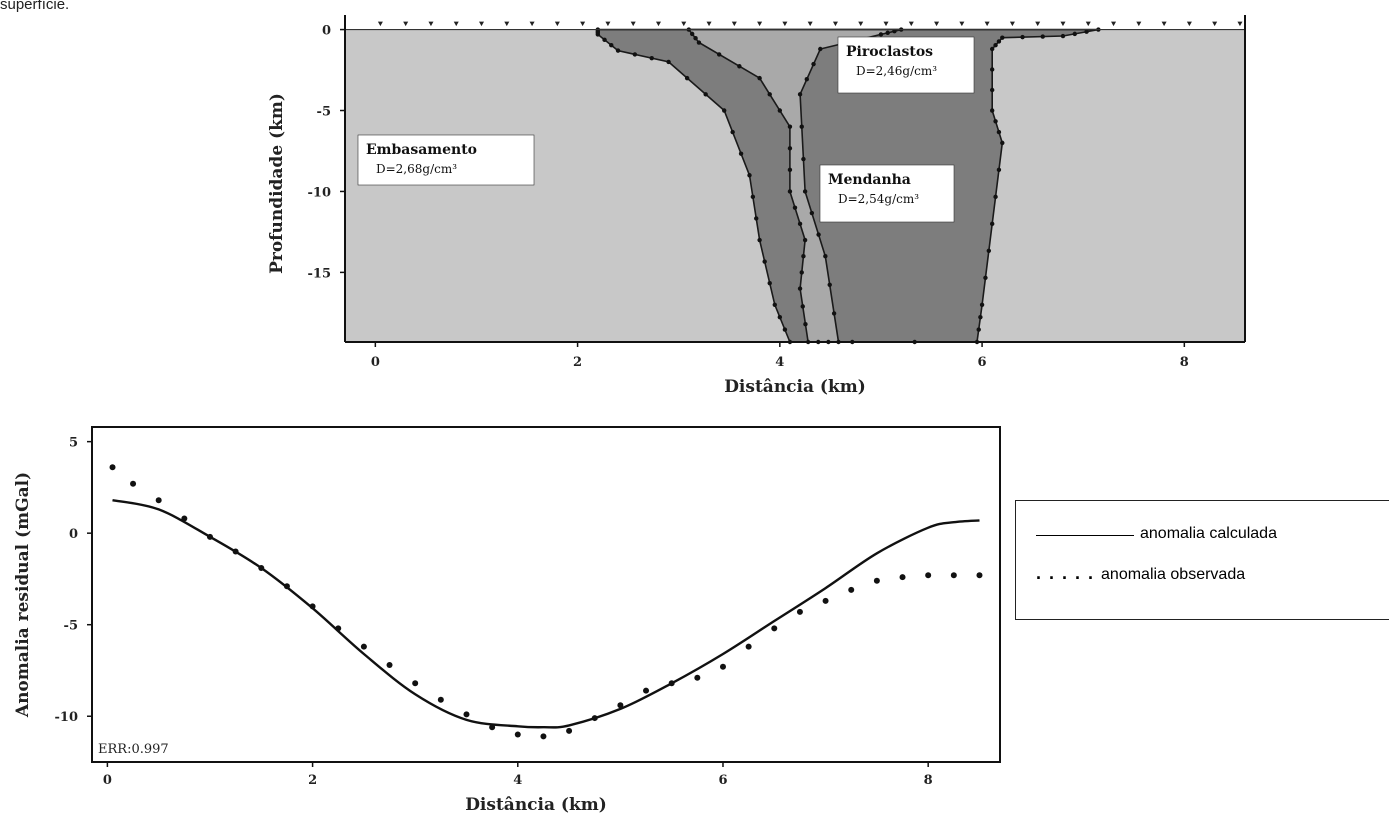 This screenshot has height=820, width=1389. I want to click on legend-label-observed: anomalia observada, so click(1173, 574).